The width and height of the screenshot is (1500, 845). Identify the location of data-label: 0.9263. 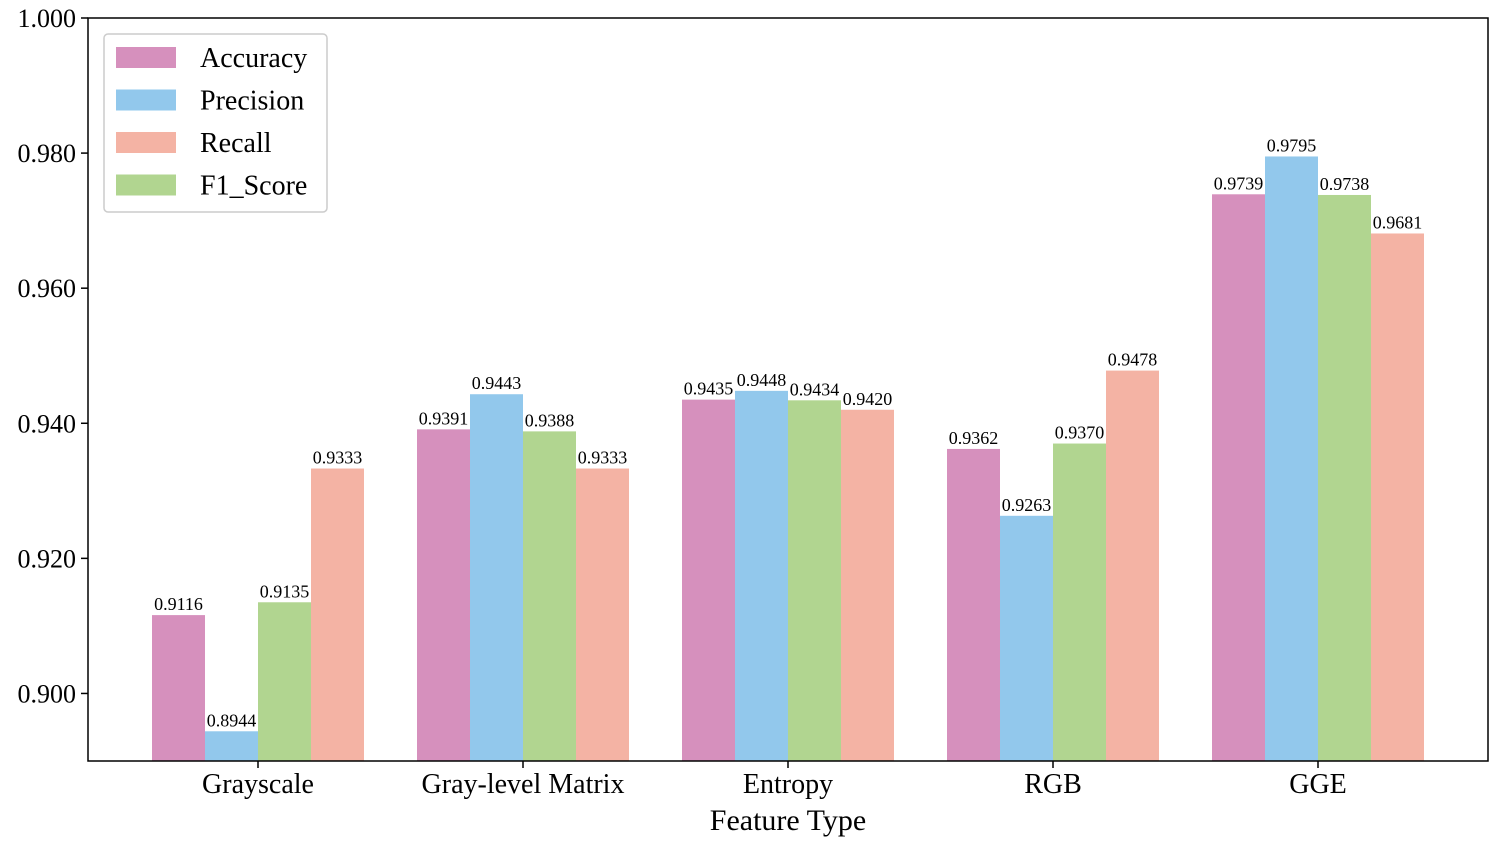
(1027, 505).